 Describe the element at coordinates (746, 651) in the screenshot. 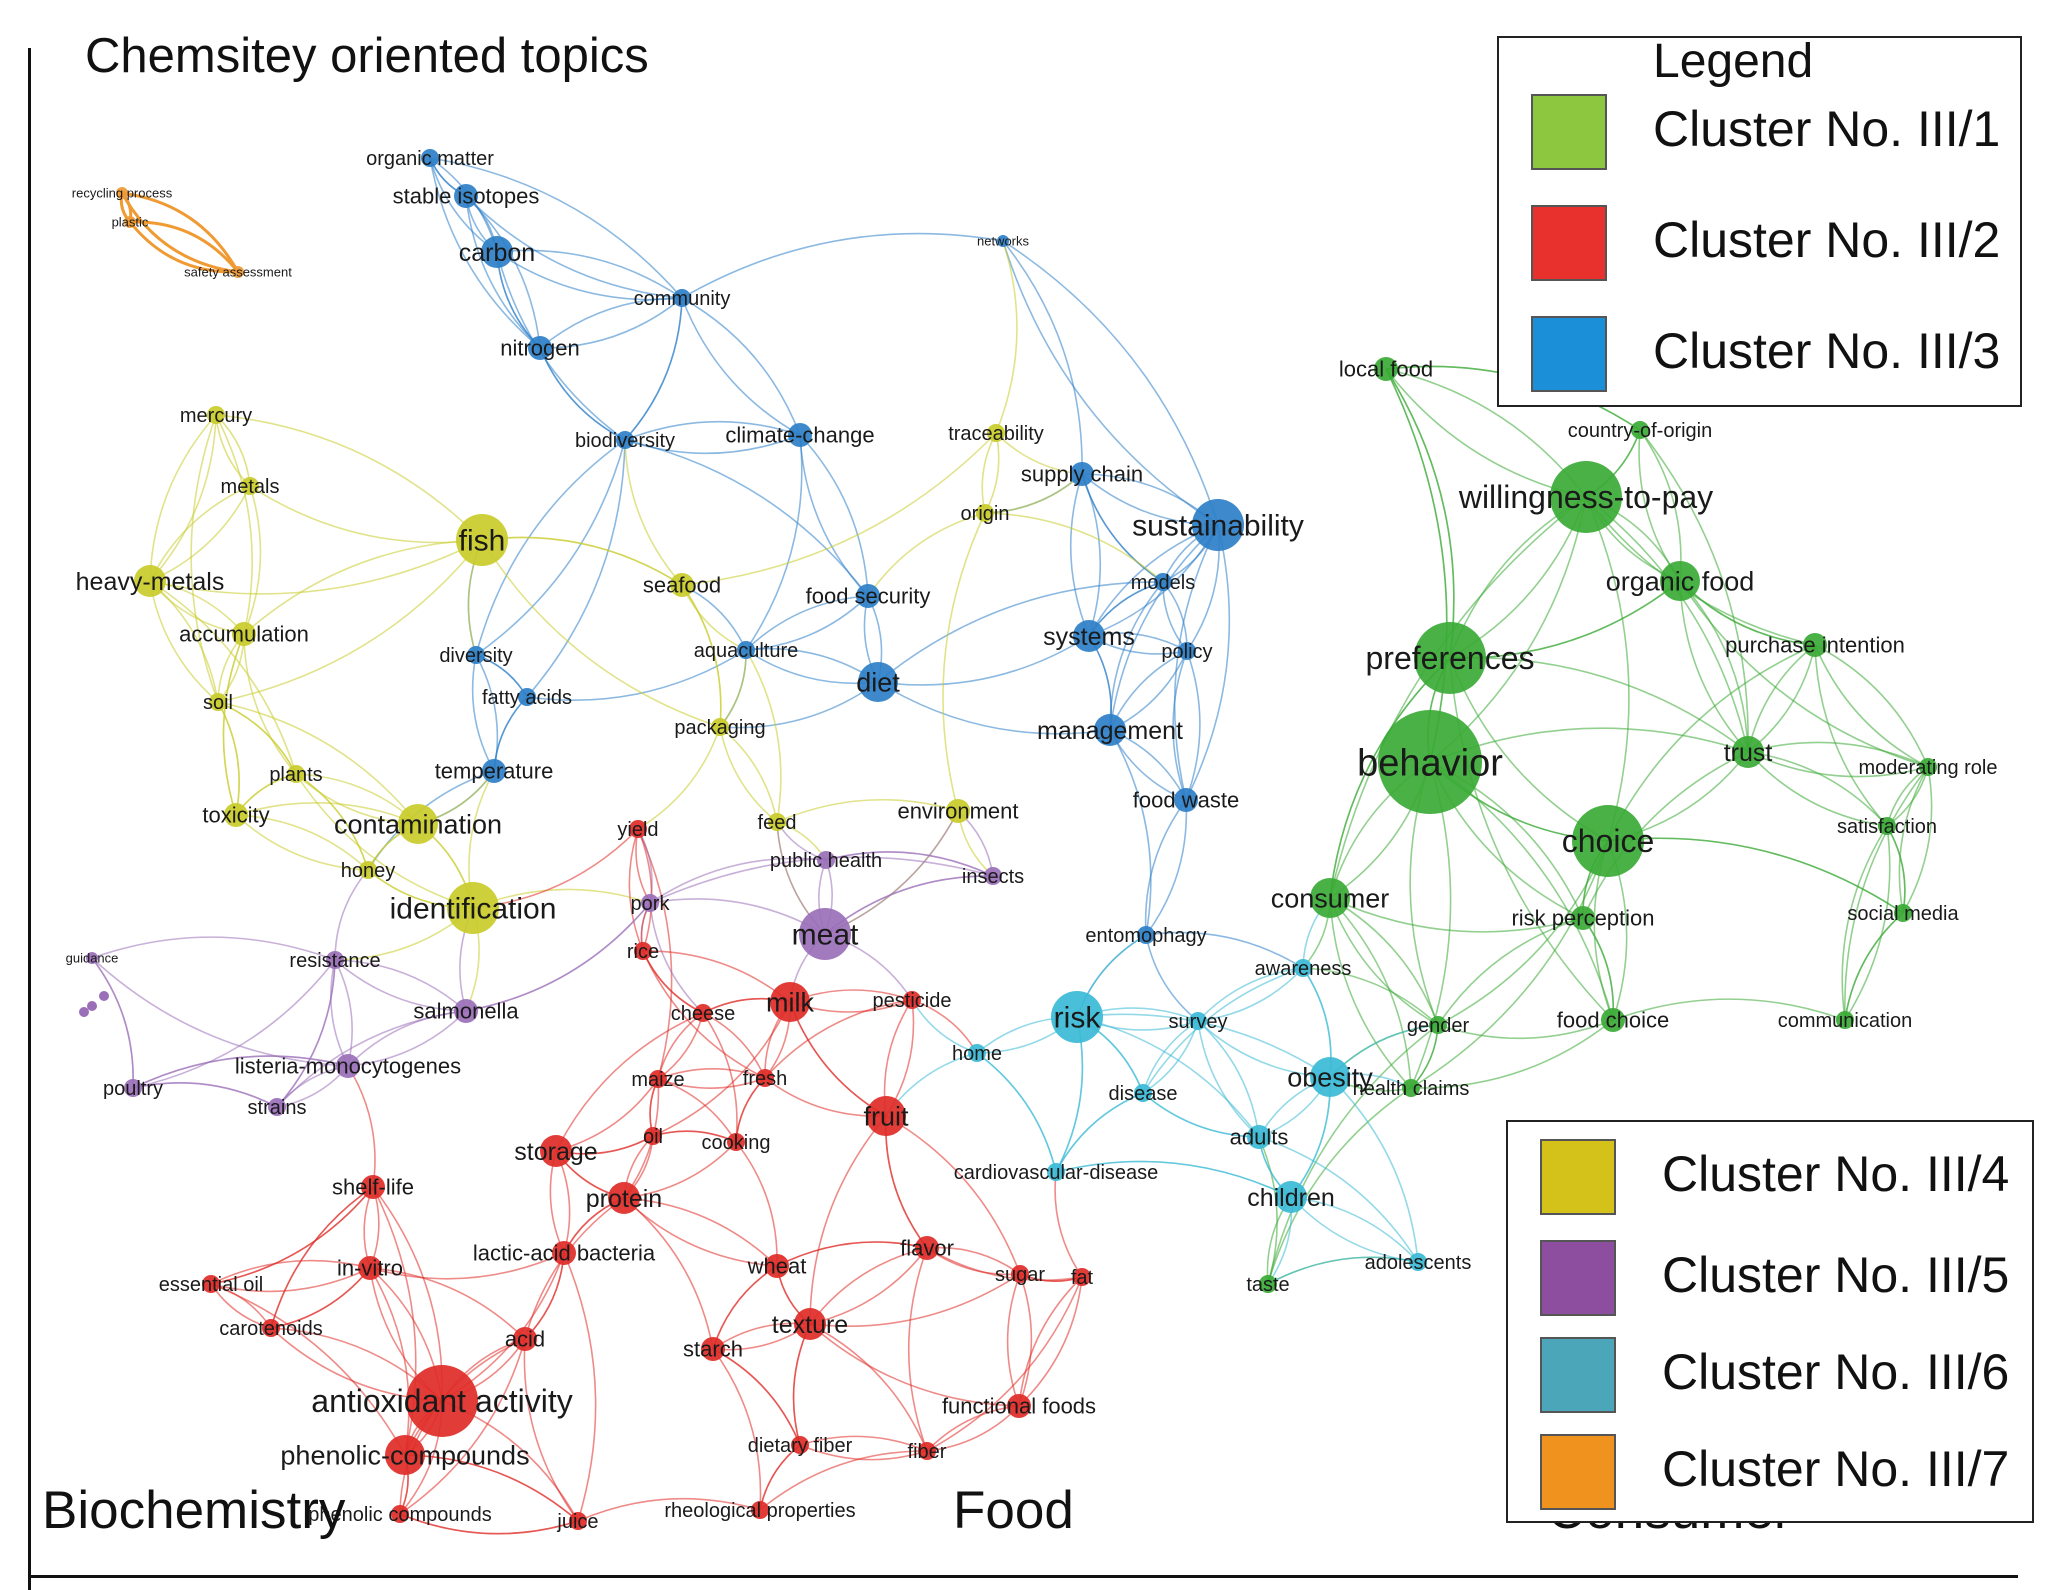

I see `keyword-label: aquaculture` at that location.